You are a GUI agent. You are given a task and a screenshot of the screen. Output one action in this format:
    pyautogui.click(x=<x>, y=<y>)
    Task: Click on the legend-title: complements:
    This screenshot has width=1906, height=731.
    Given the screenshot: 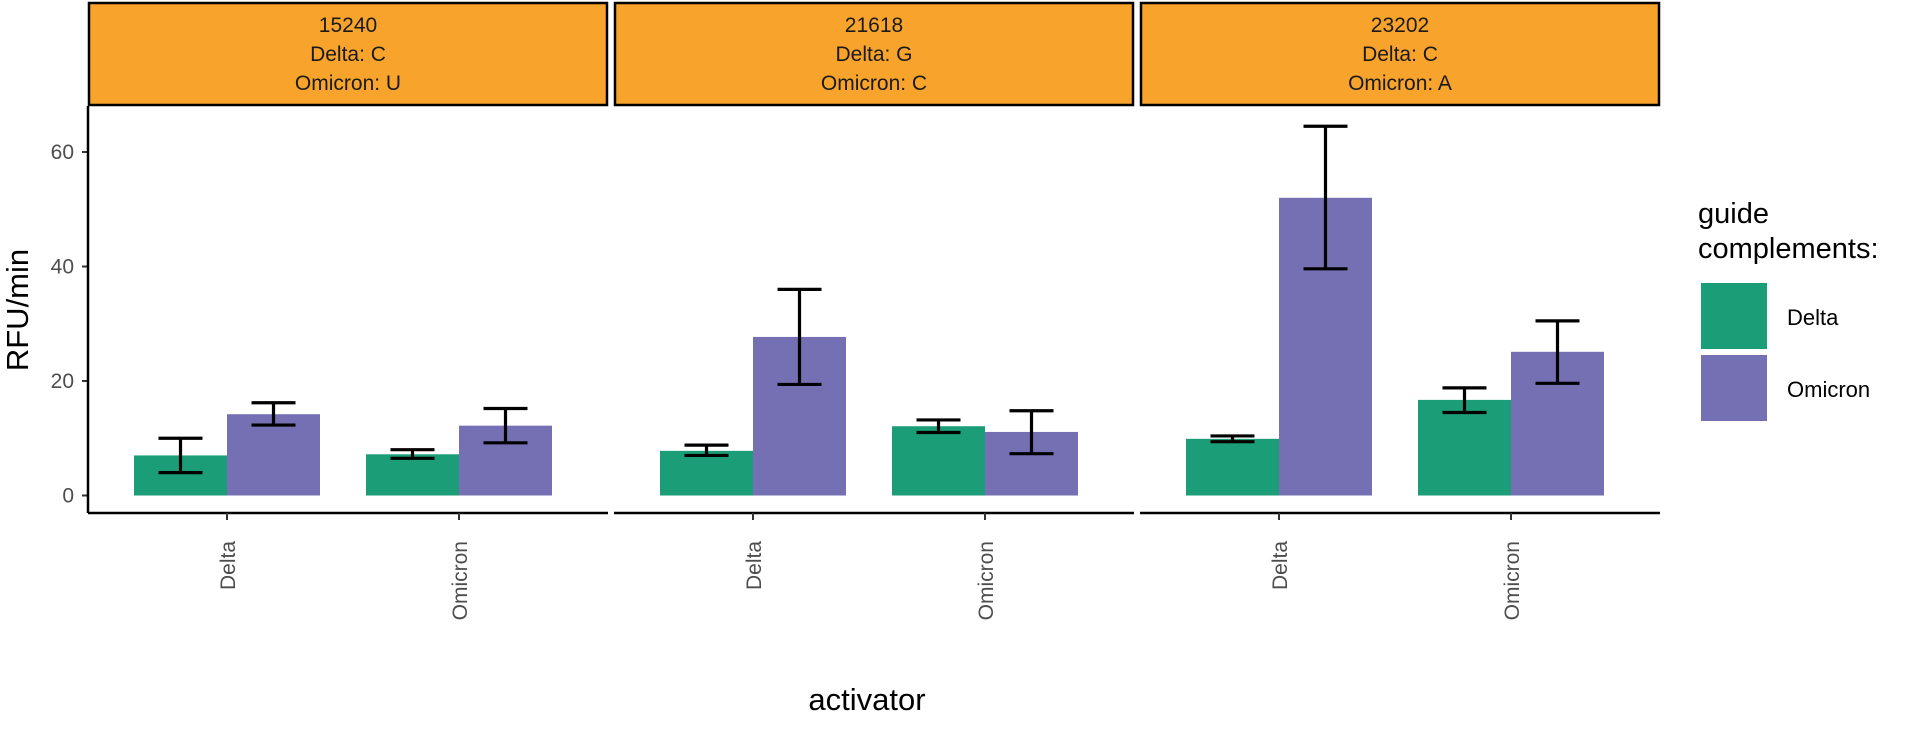 What is the action you would take?
    pyautogui.click(x=1788, y=249)
    